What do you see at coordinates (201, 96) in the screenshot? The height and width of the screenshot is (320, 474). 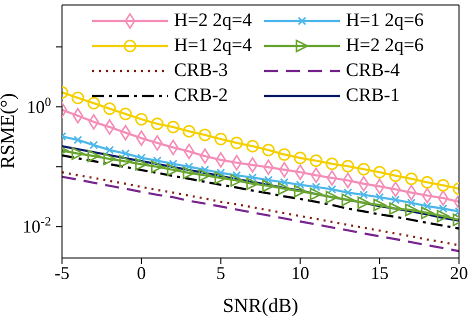 I see `legend-label: CRB-2` at bounding box center [201, 96].